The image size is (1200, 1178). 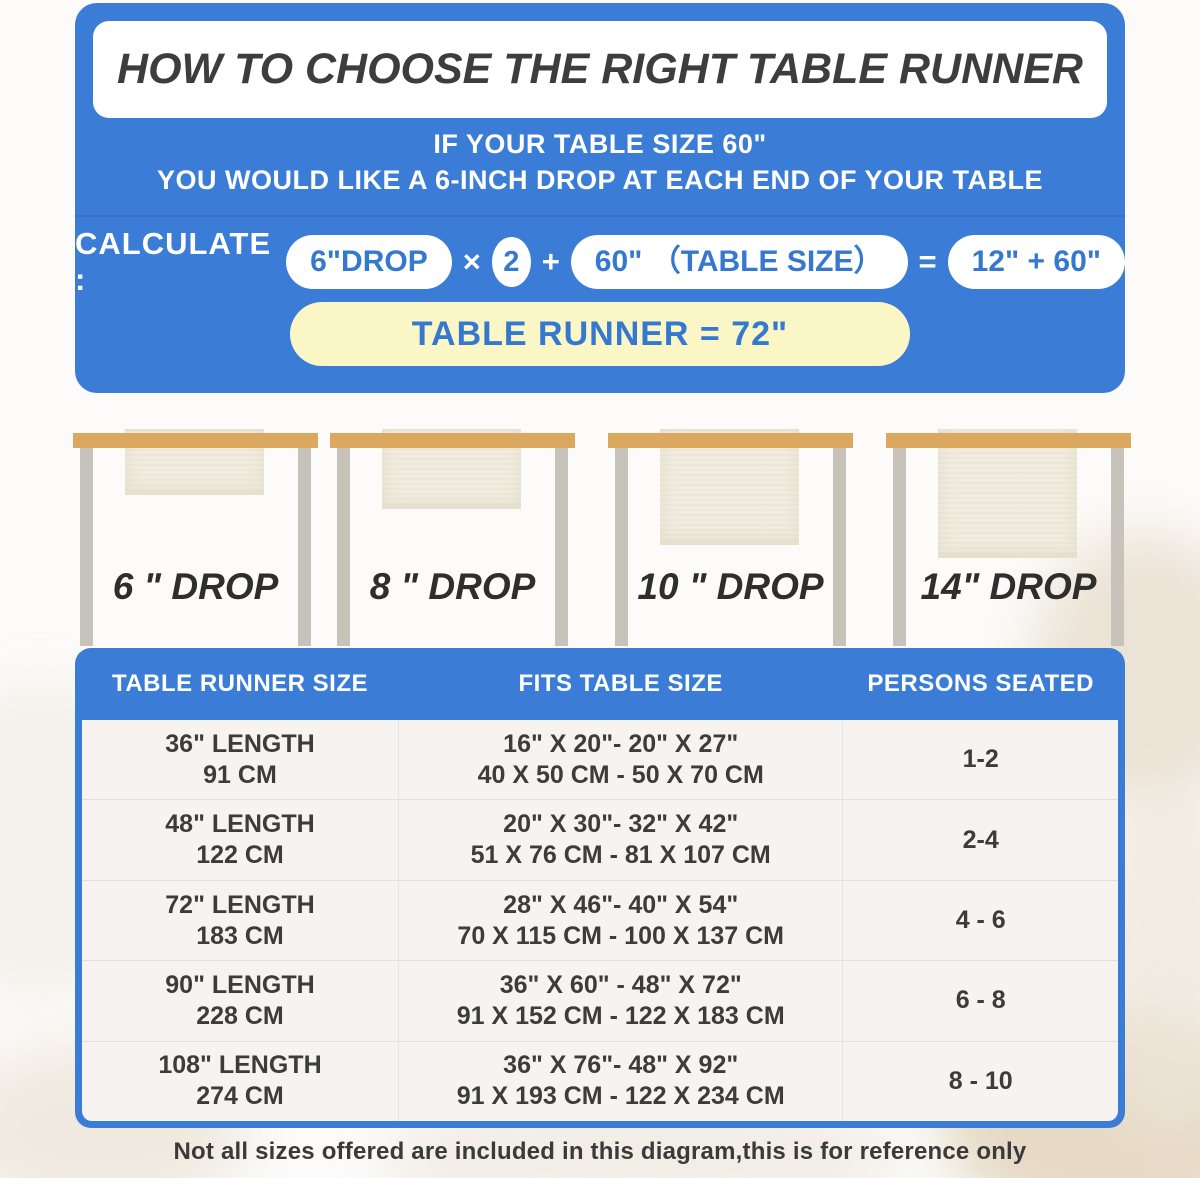 I want to click on column-header-runner-size: TABLE RUNNER SIZE, so click(x=240, y=683).